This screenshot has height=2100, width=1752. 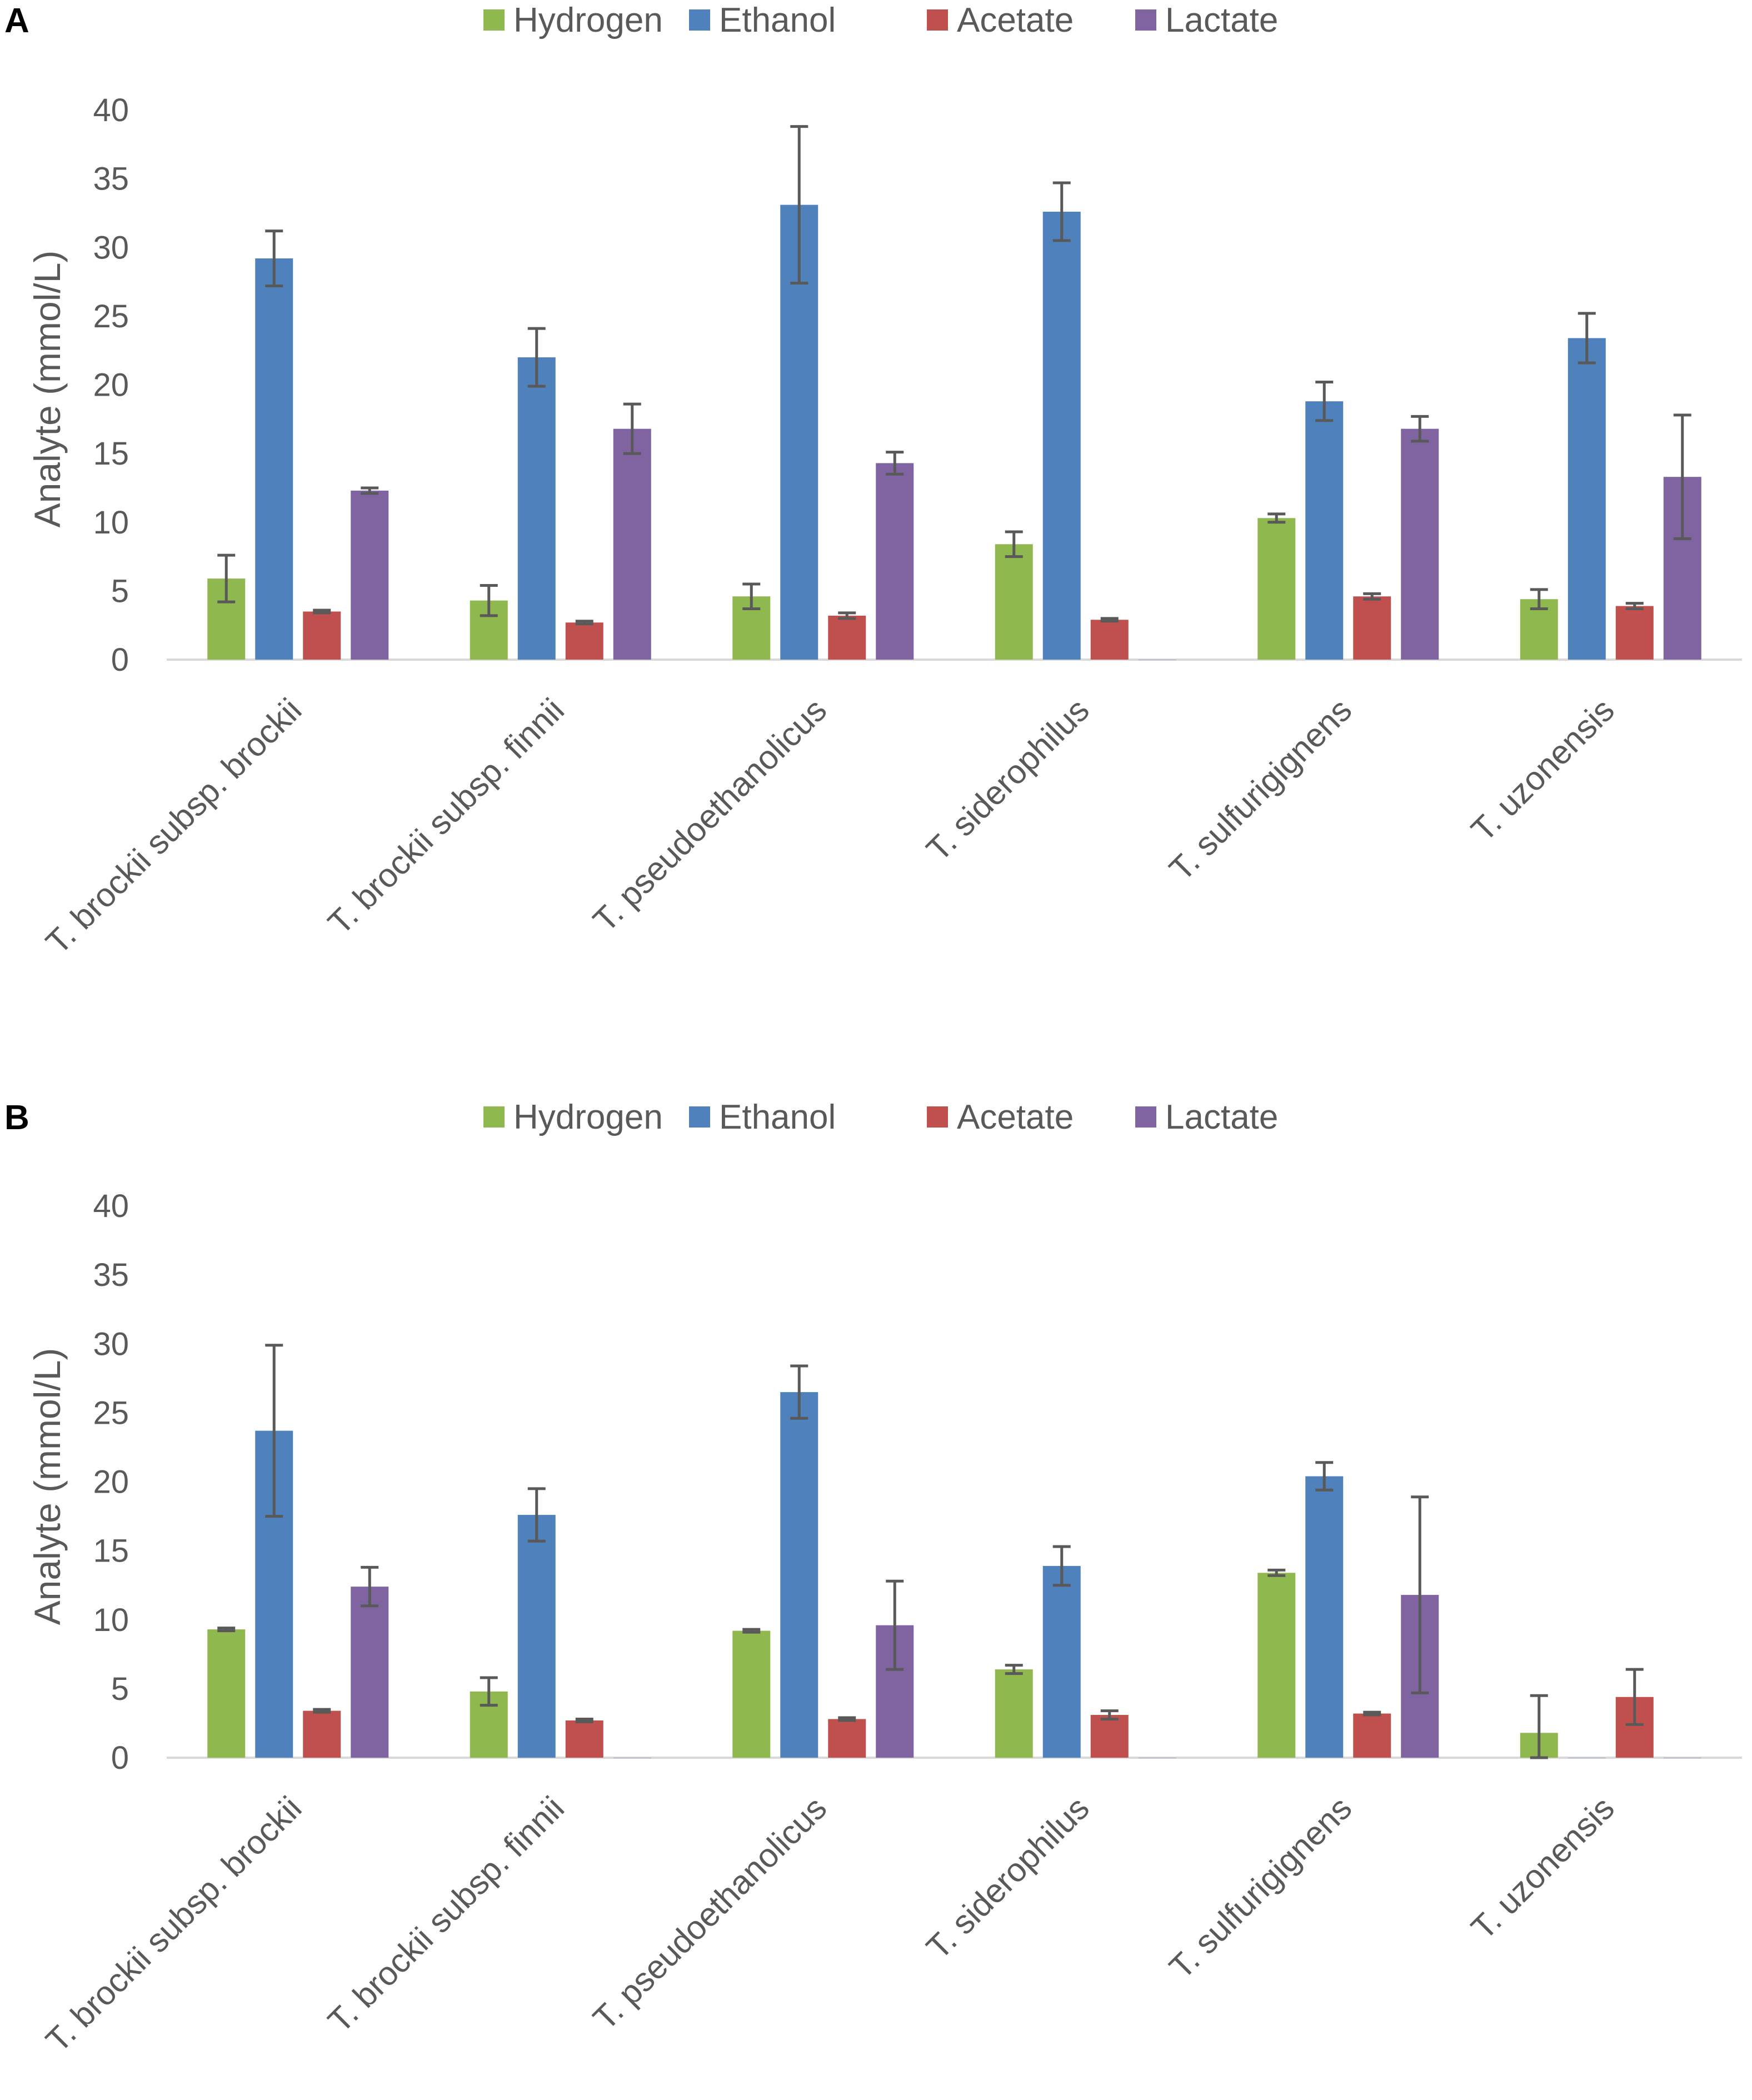 I want to click on y-tick-35-a: 35, so click(x=111, y=179).